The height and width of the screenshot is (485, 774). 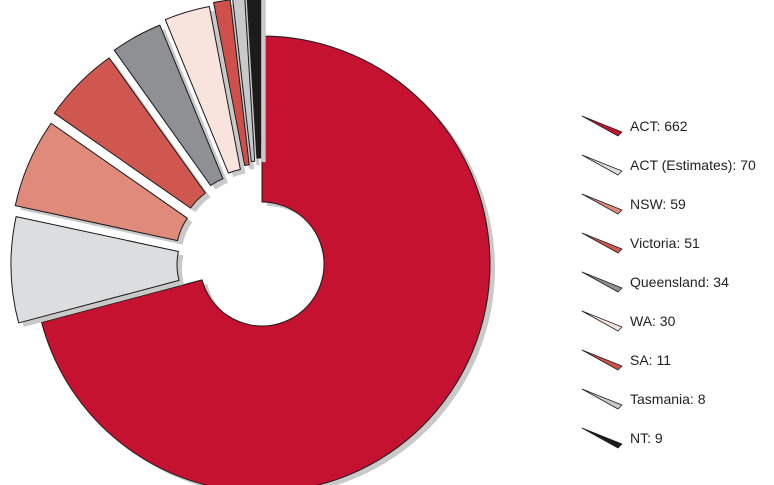 I want to click on slice-sa, so click(x=231, y=83).